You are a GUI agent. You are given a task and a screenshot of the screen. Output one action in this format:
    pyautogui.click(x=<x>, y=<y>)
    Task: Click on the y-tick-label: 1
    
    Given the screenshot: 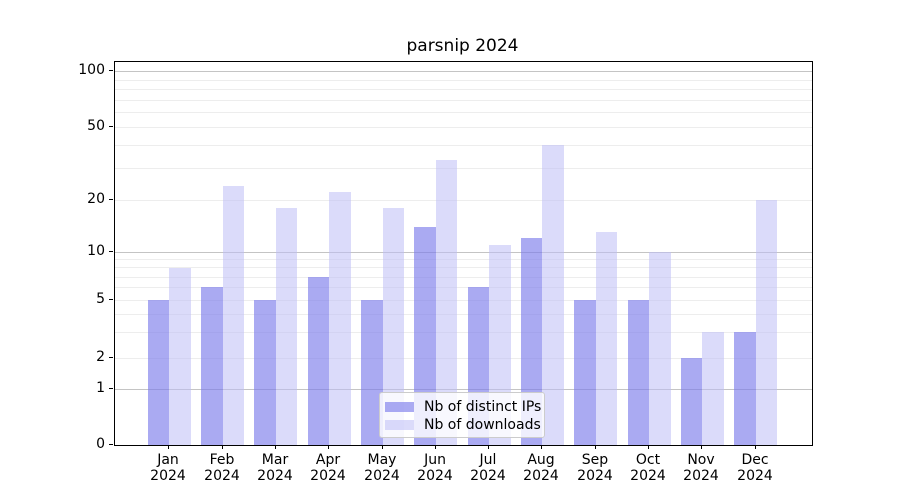 What is the action you would take?
    pyautogui.click(x=100, y=388)
    